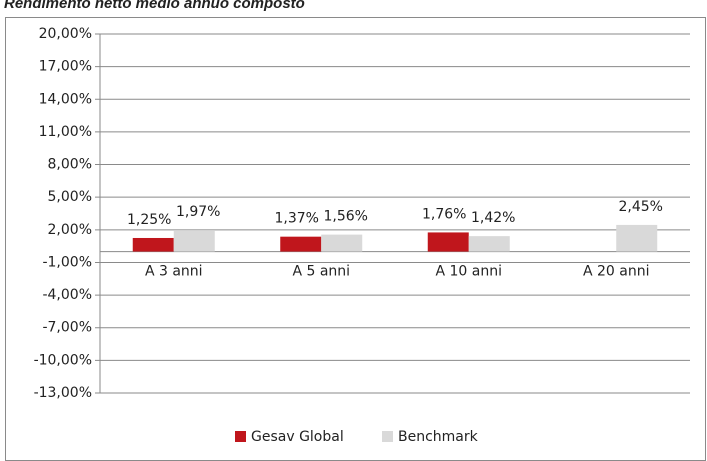  Describe the element at coordinates (65, 99) in the screenshot. I see `y-tick-label: 14,00%` at that location.